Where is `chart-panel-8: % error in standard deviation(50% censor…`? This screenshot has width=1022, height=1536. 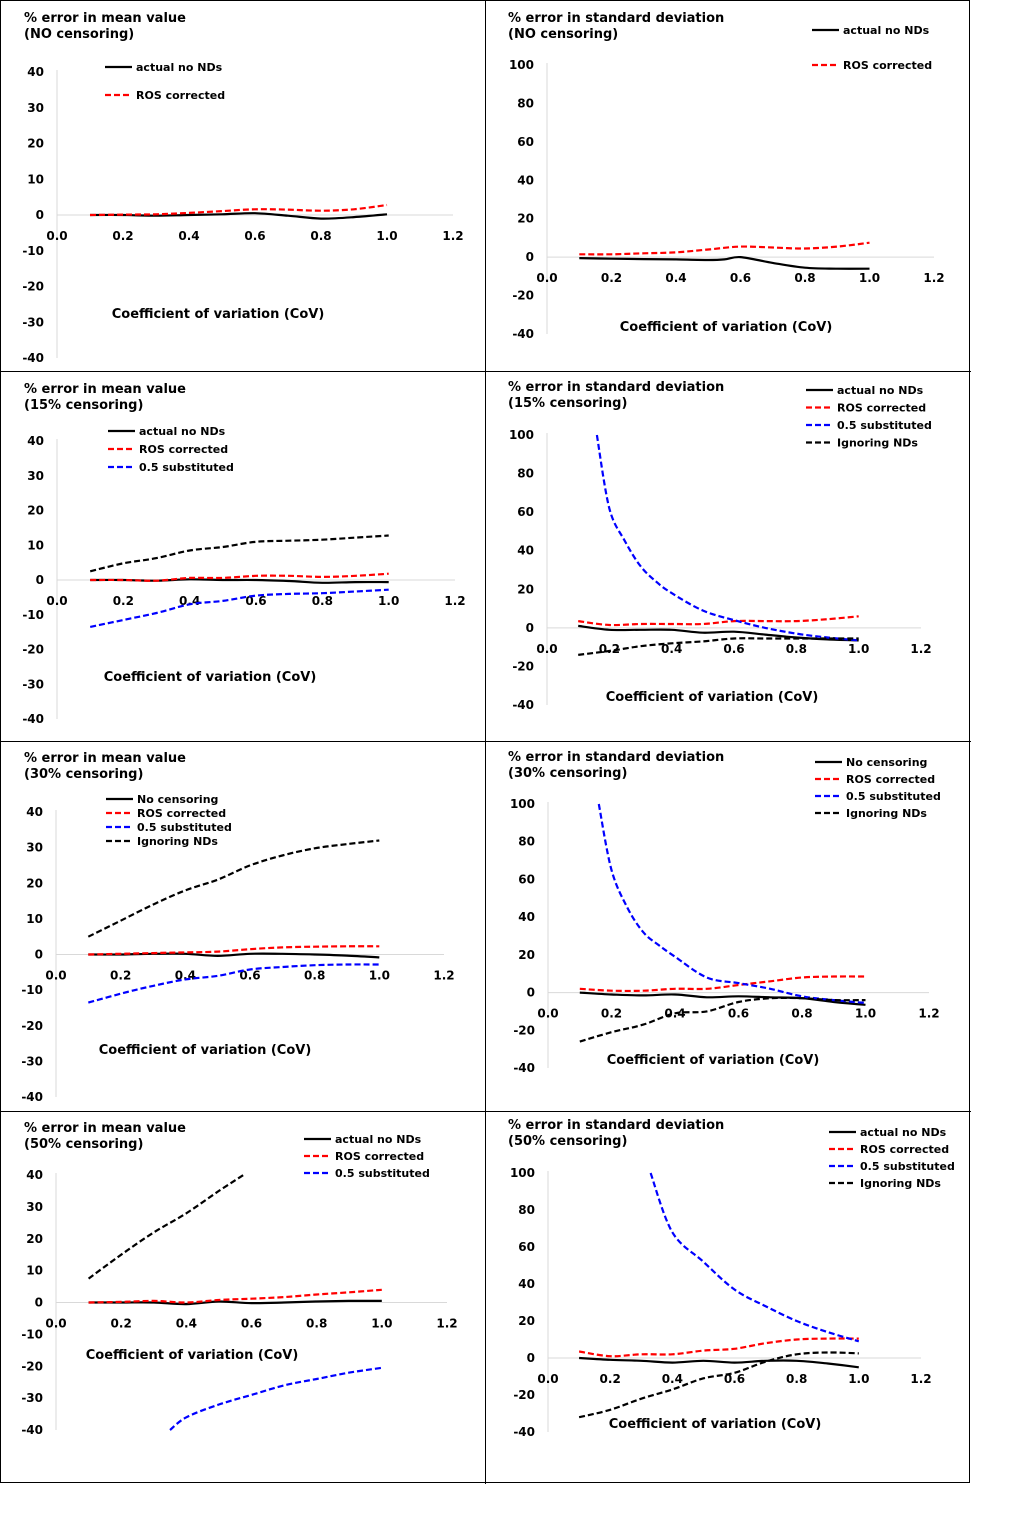
chart-panel-8: % error in standard deviation(50% censor… is located at coordinates (731, 1278).